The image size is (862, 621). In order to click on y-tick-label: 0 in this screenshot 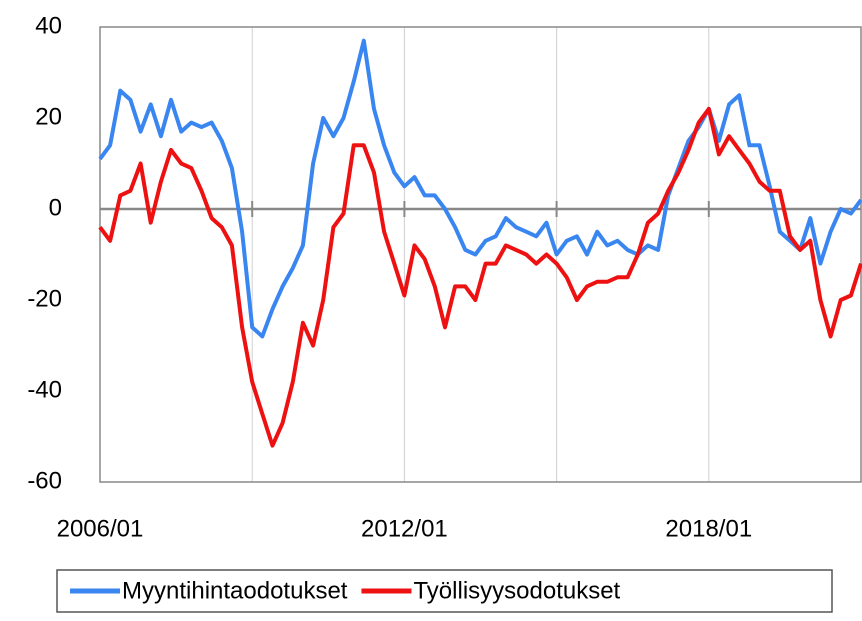, I will do `click(55, 207)`.